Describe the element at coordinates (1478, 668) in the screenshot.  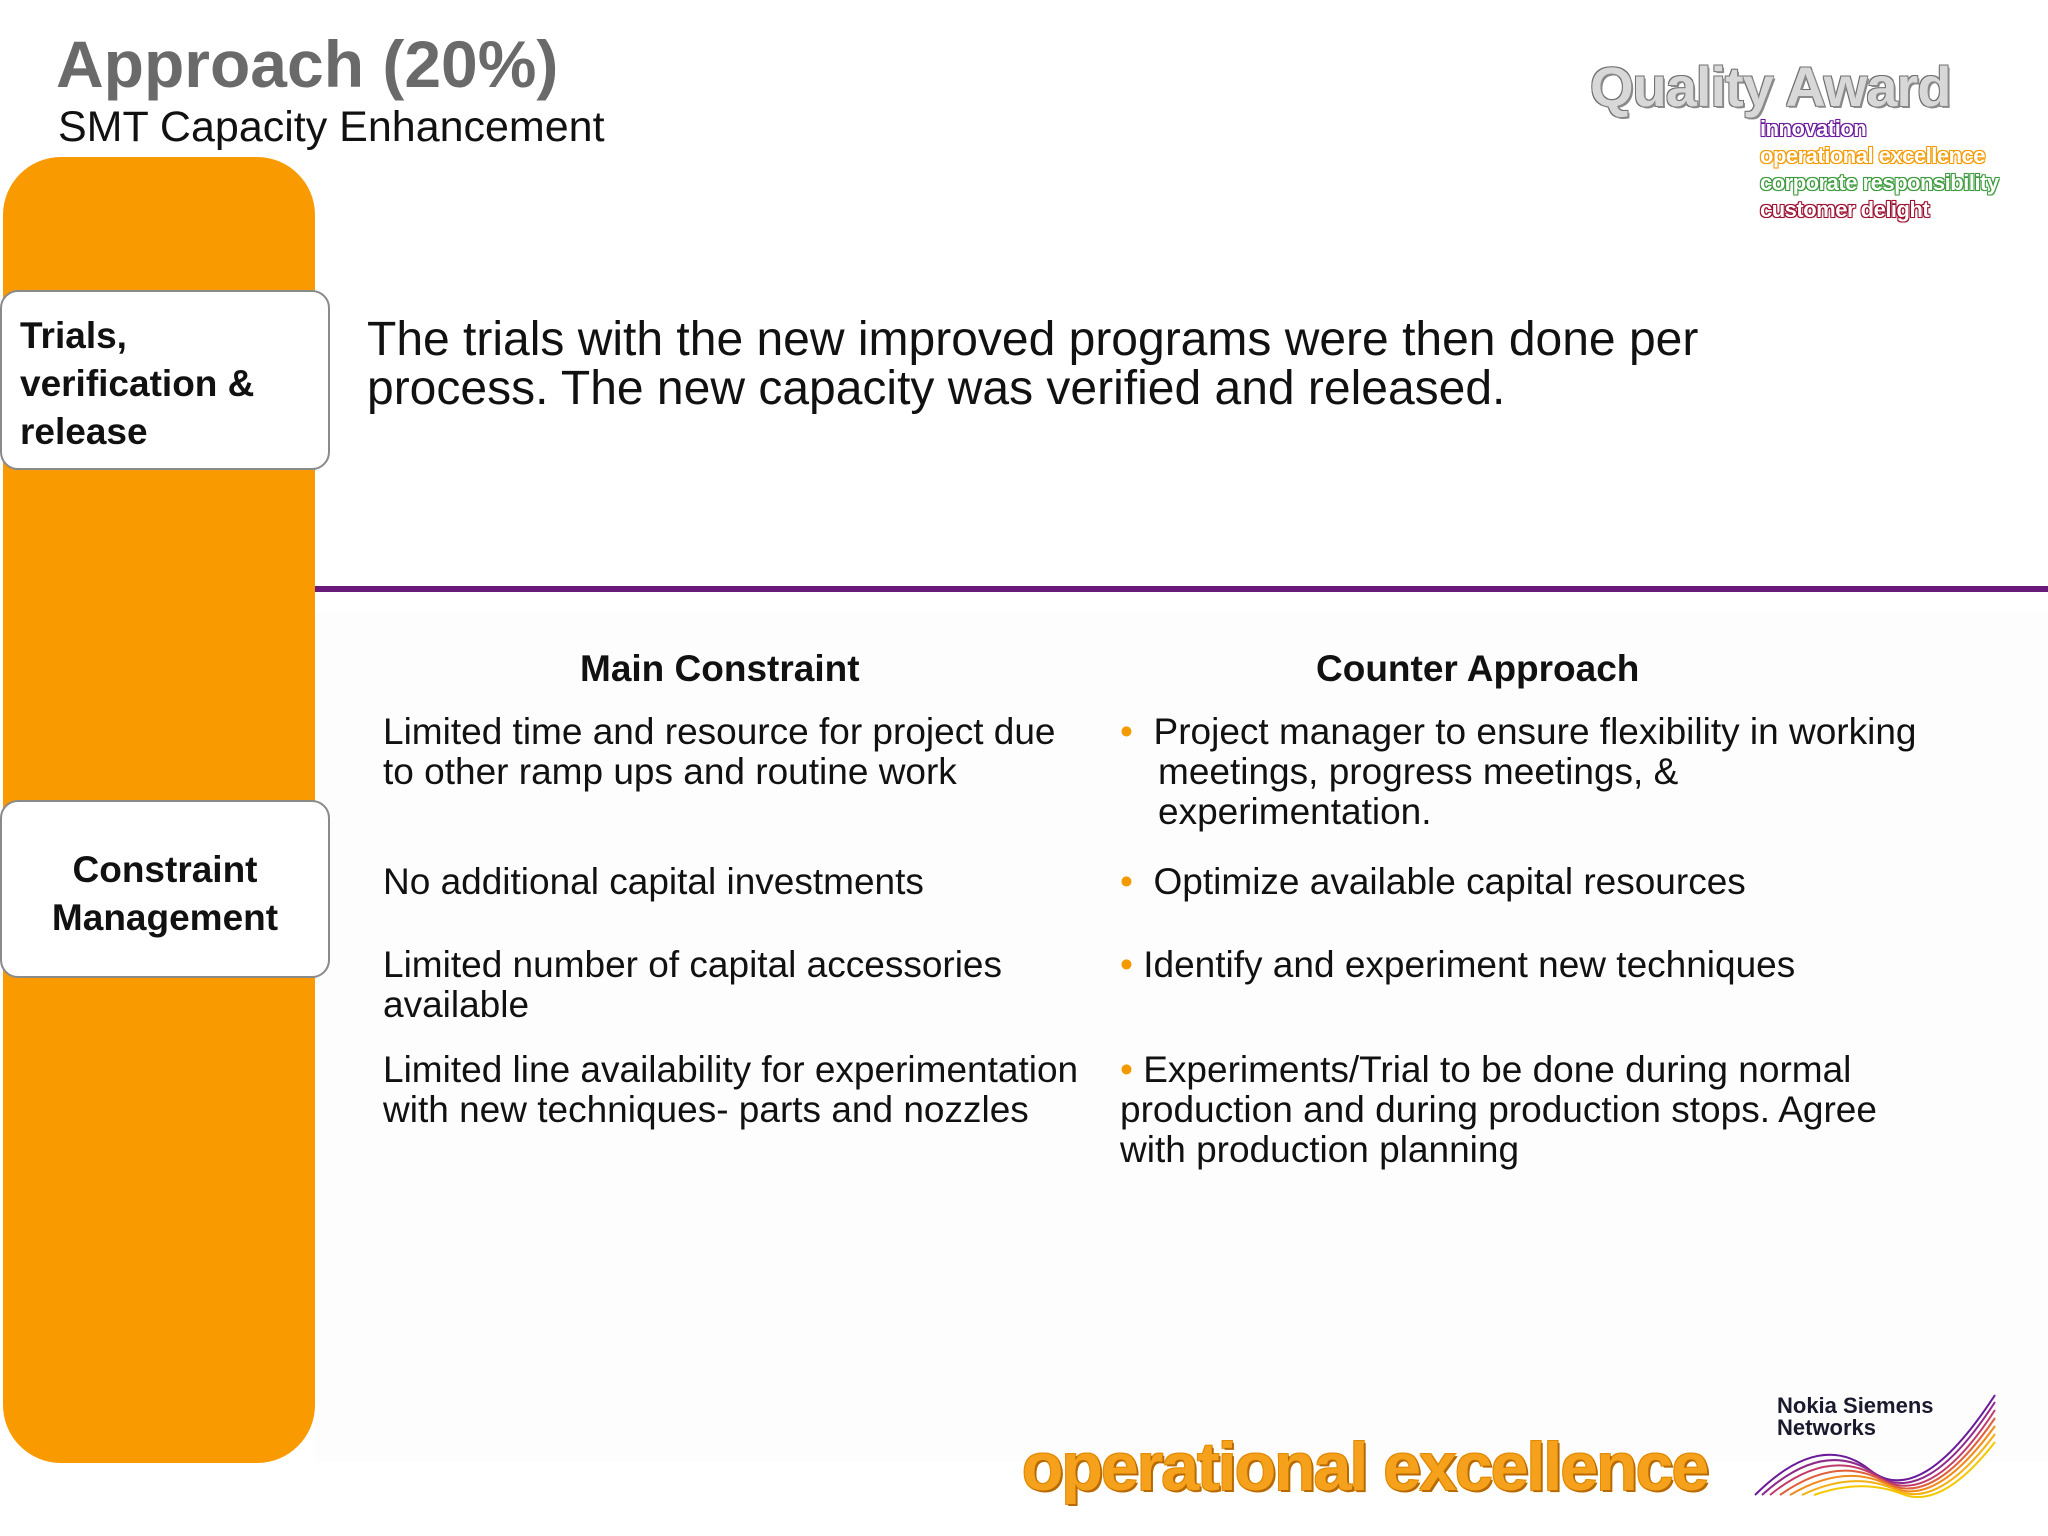
I see `column-header-counter-approach: Counter Approach` at that location.